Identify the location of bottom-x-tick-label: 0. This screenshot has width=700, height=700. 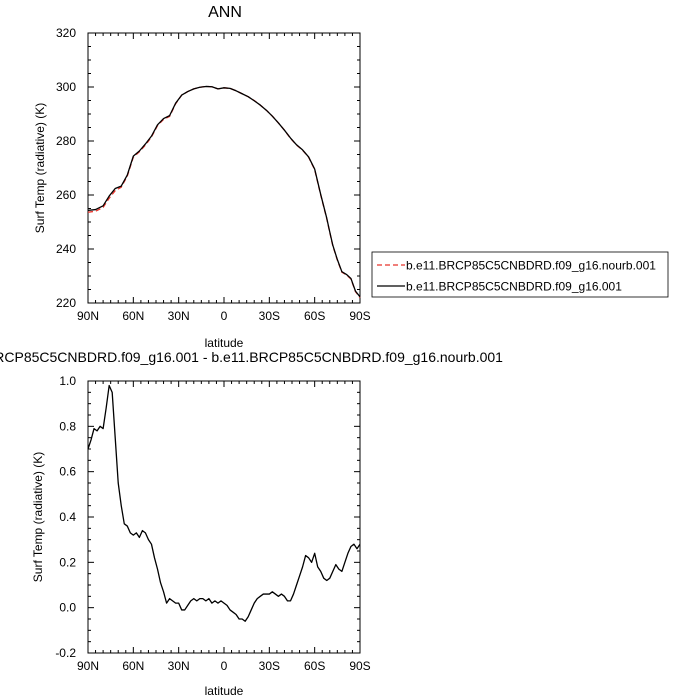
(224, 666).